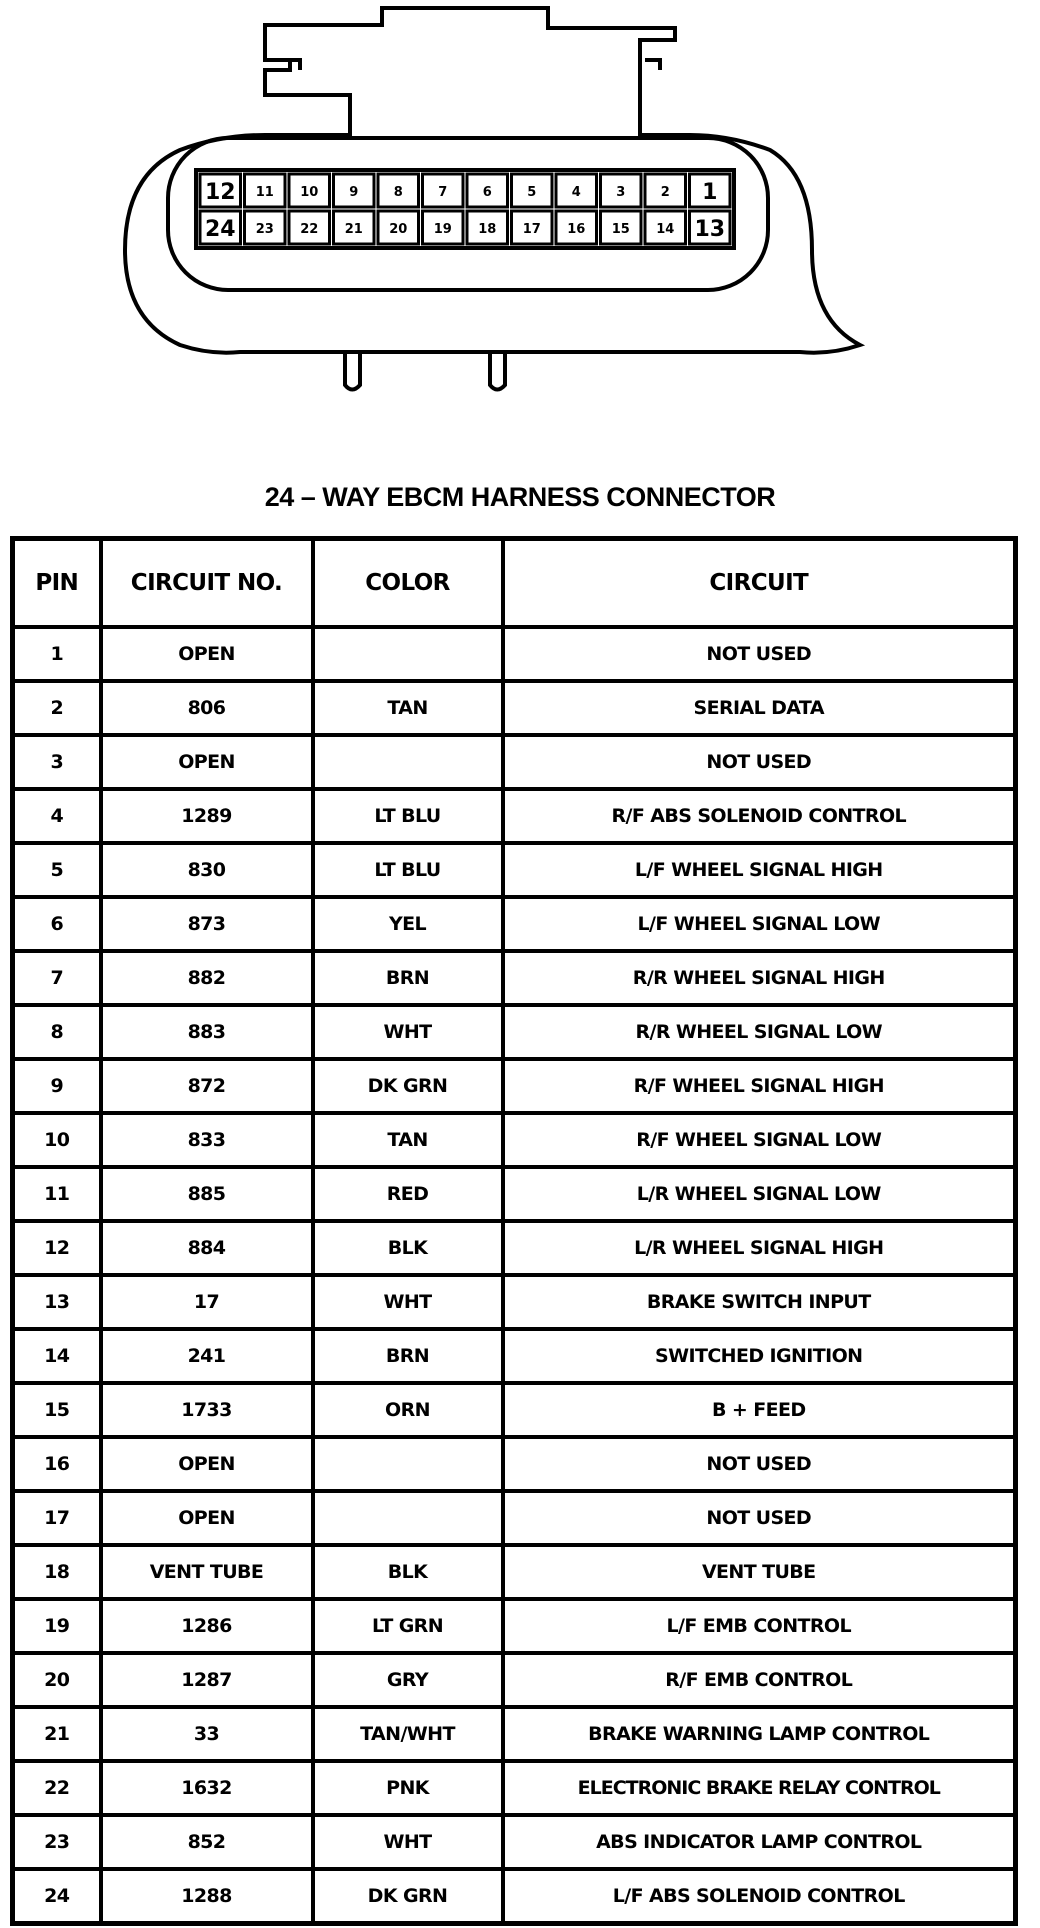 The width and height of the screenshot is (1040, 1928). I want to click on cell-circuit-no: 830, so click(206, 870).